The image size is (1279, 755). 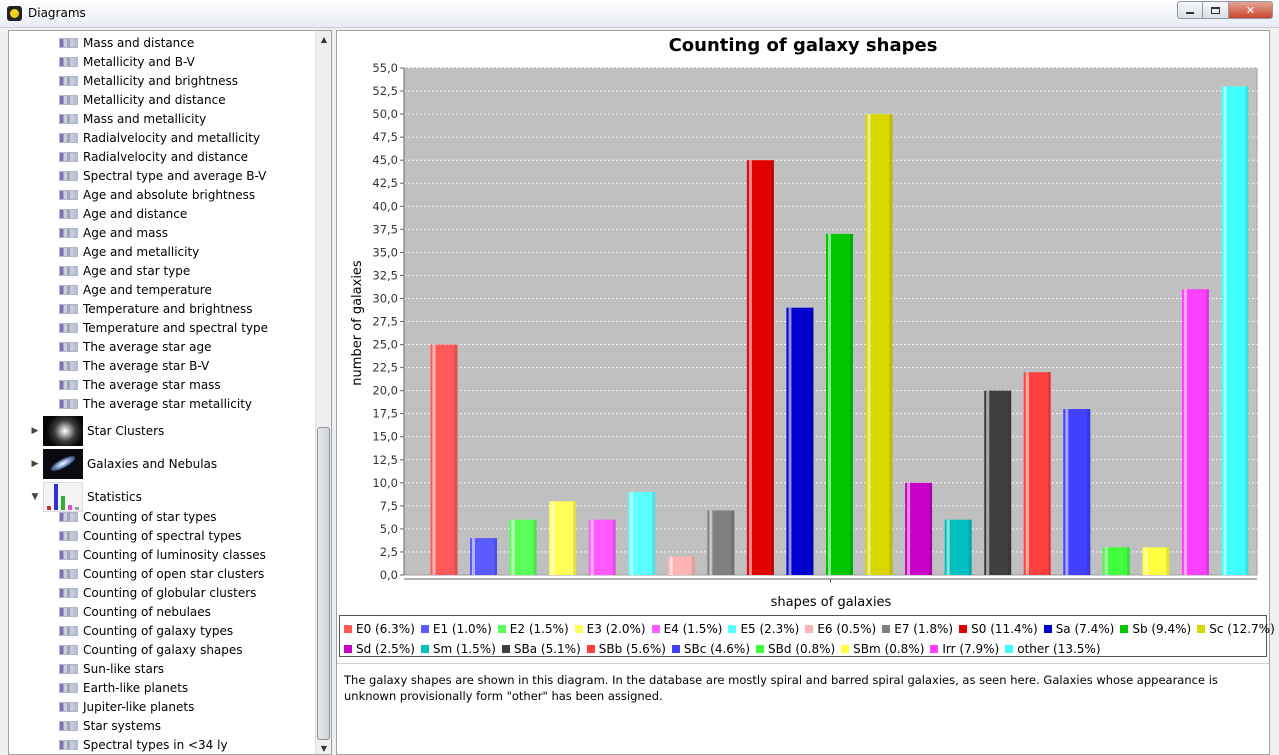 What do you see at coordinates (63, 464) in the screenshot?
I see `galaxy-thumbnail-icon` at bounding box center [63, 464].